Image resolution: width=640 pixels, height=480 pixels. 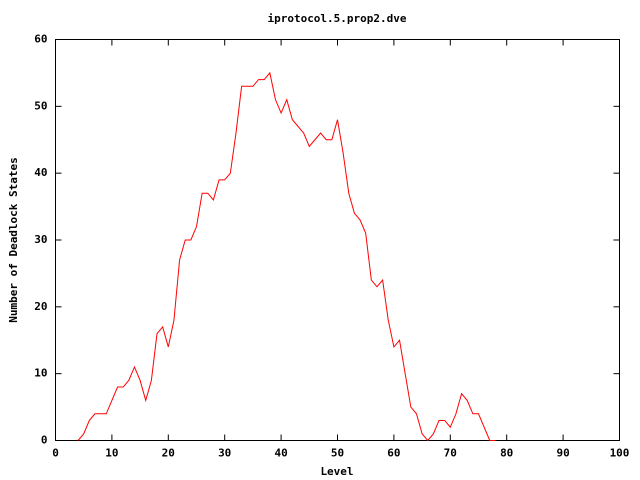 What do you see at coordinates (40, 172) in the screenshot?
I see `y-tick-label: 40` at bounding box center [40, 172].